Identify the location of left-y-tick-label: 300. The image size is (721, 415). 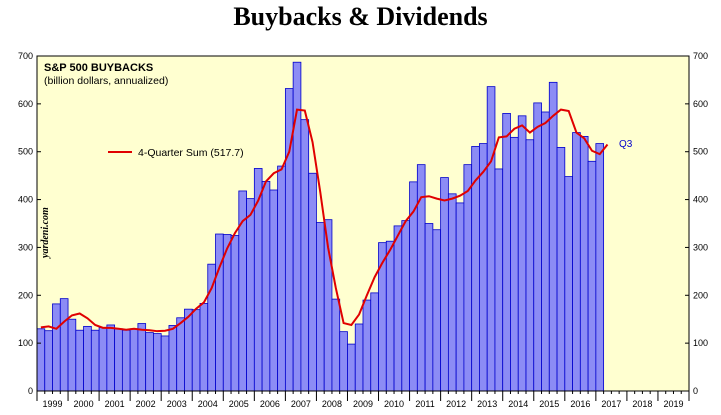
(25, 247).